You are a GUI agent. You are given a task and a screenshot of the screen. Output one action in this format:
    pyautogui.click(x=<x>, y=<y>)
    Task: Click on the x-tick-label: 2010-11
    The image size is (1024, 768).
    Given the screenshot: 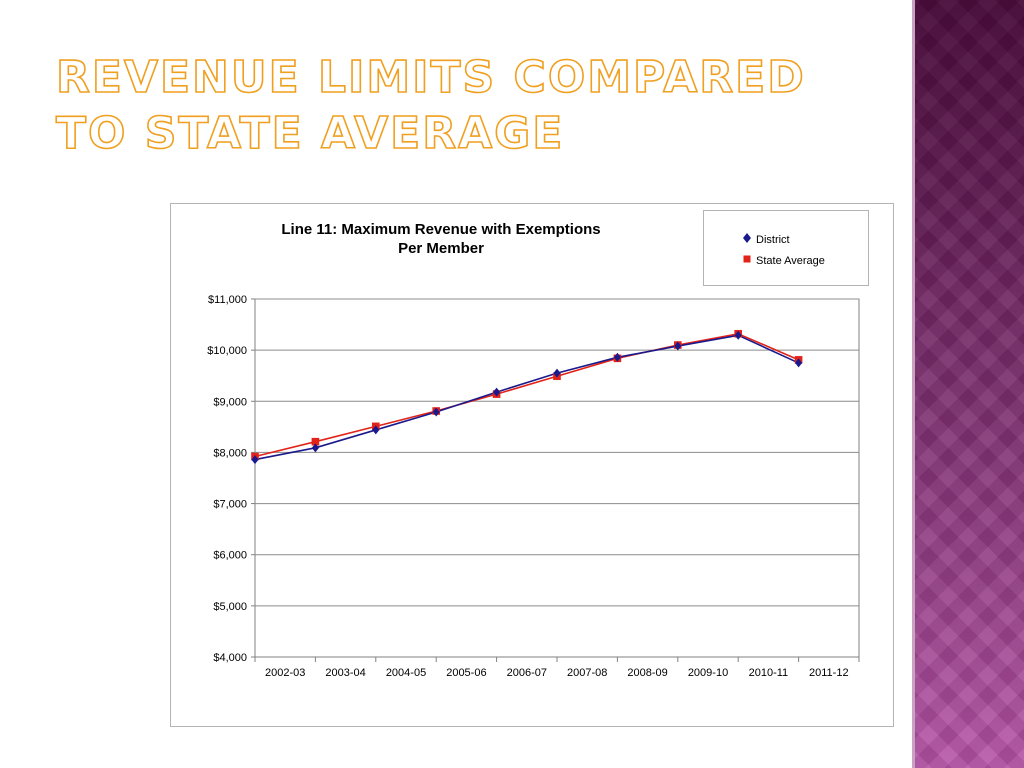 What is the action you would take?
    pyautogui.click(x=769, y=673)
    